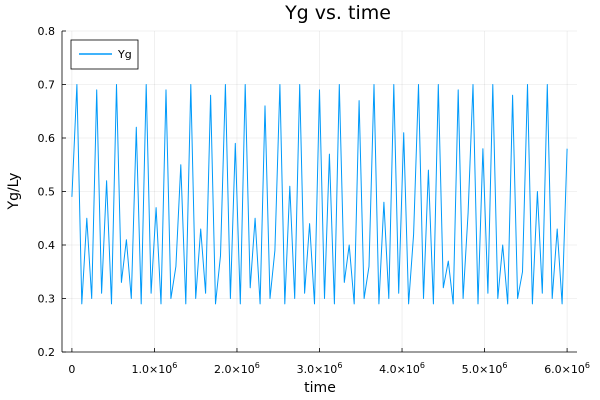  Describe the element at coordinates (71, 369) in the screenshot. I see `x-tick-label: 0` at that location.